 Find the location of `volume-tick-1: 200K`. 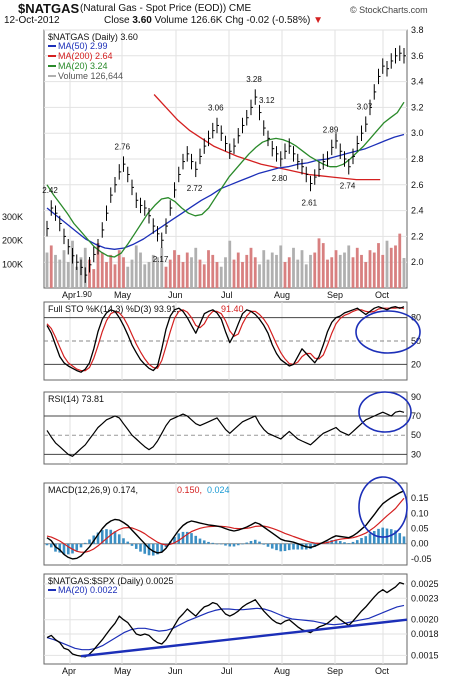

volume-tick-1: 200K is located at coordinates (12, 241).